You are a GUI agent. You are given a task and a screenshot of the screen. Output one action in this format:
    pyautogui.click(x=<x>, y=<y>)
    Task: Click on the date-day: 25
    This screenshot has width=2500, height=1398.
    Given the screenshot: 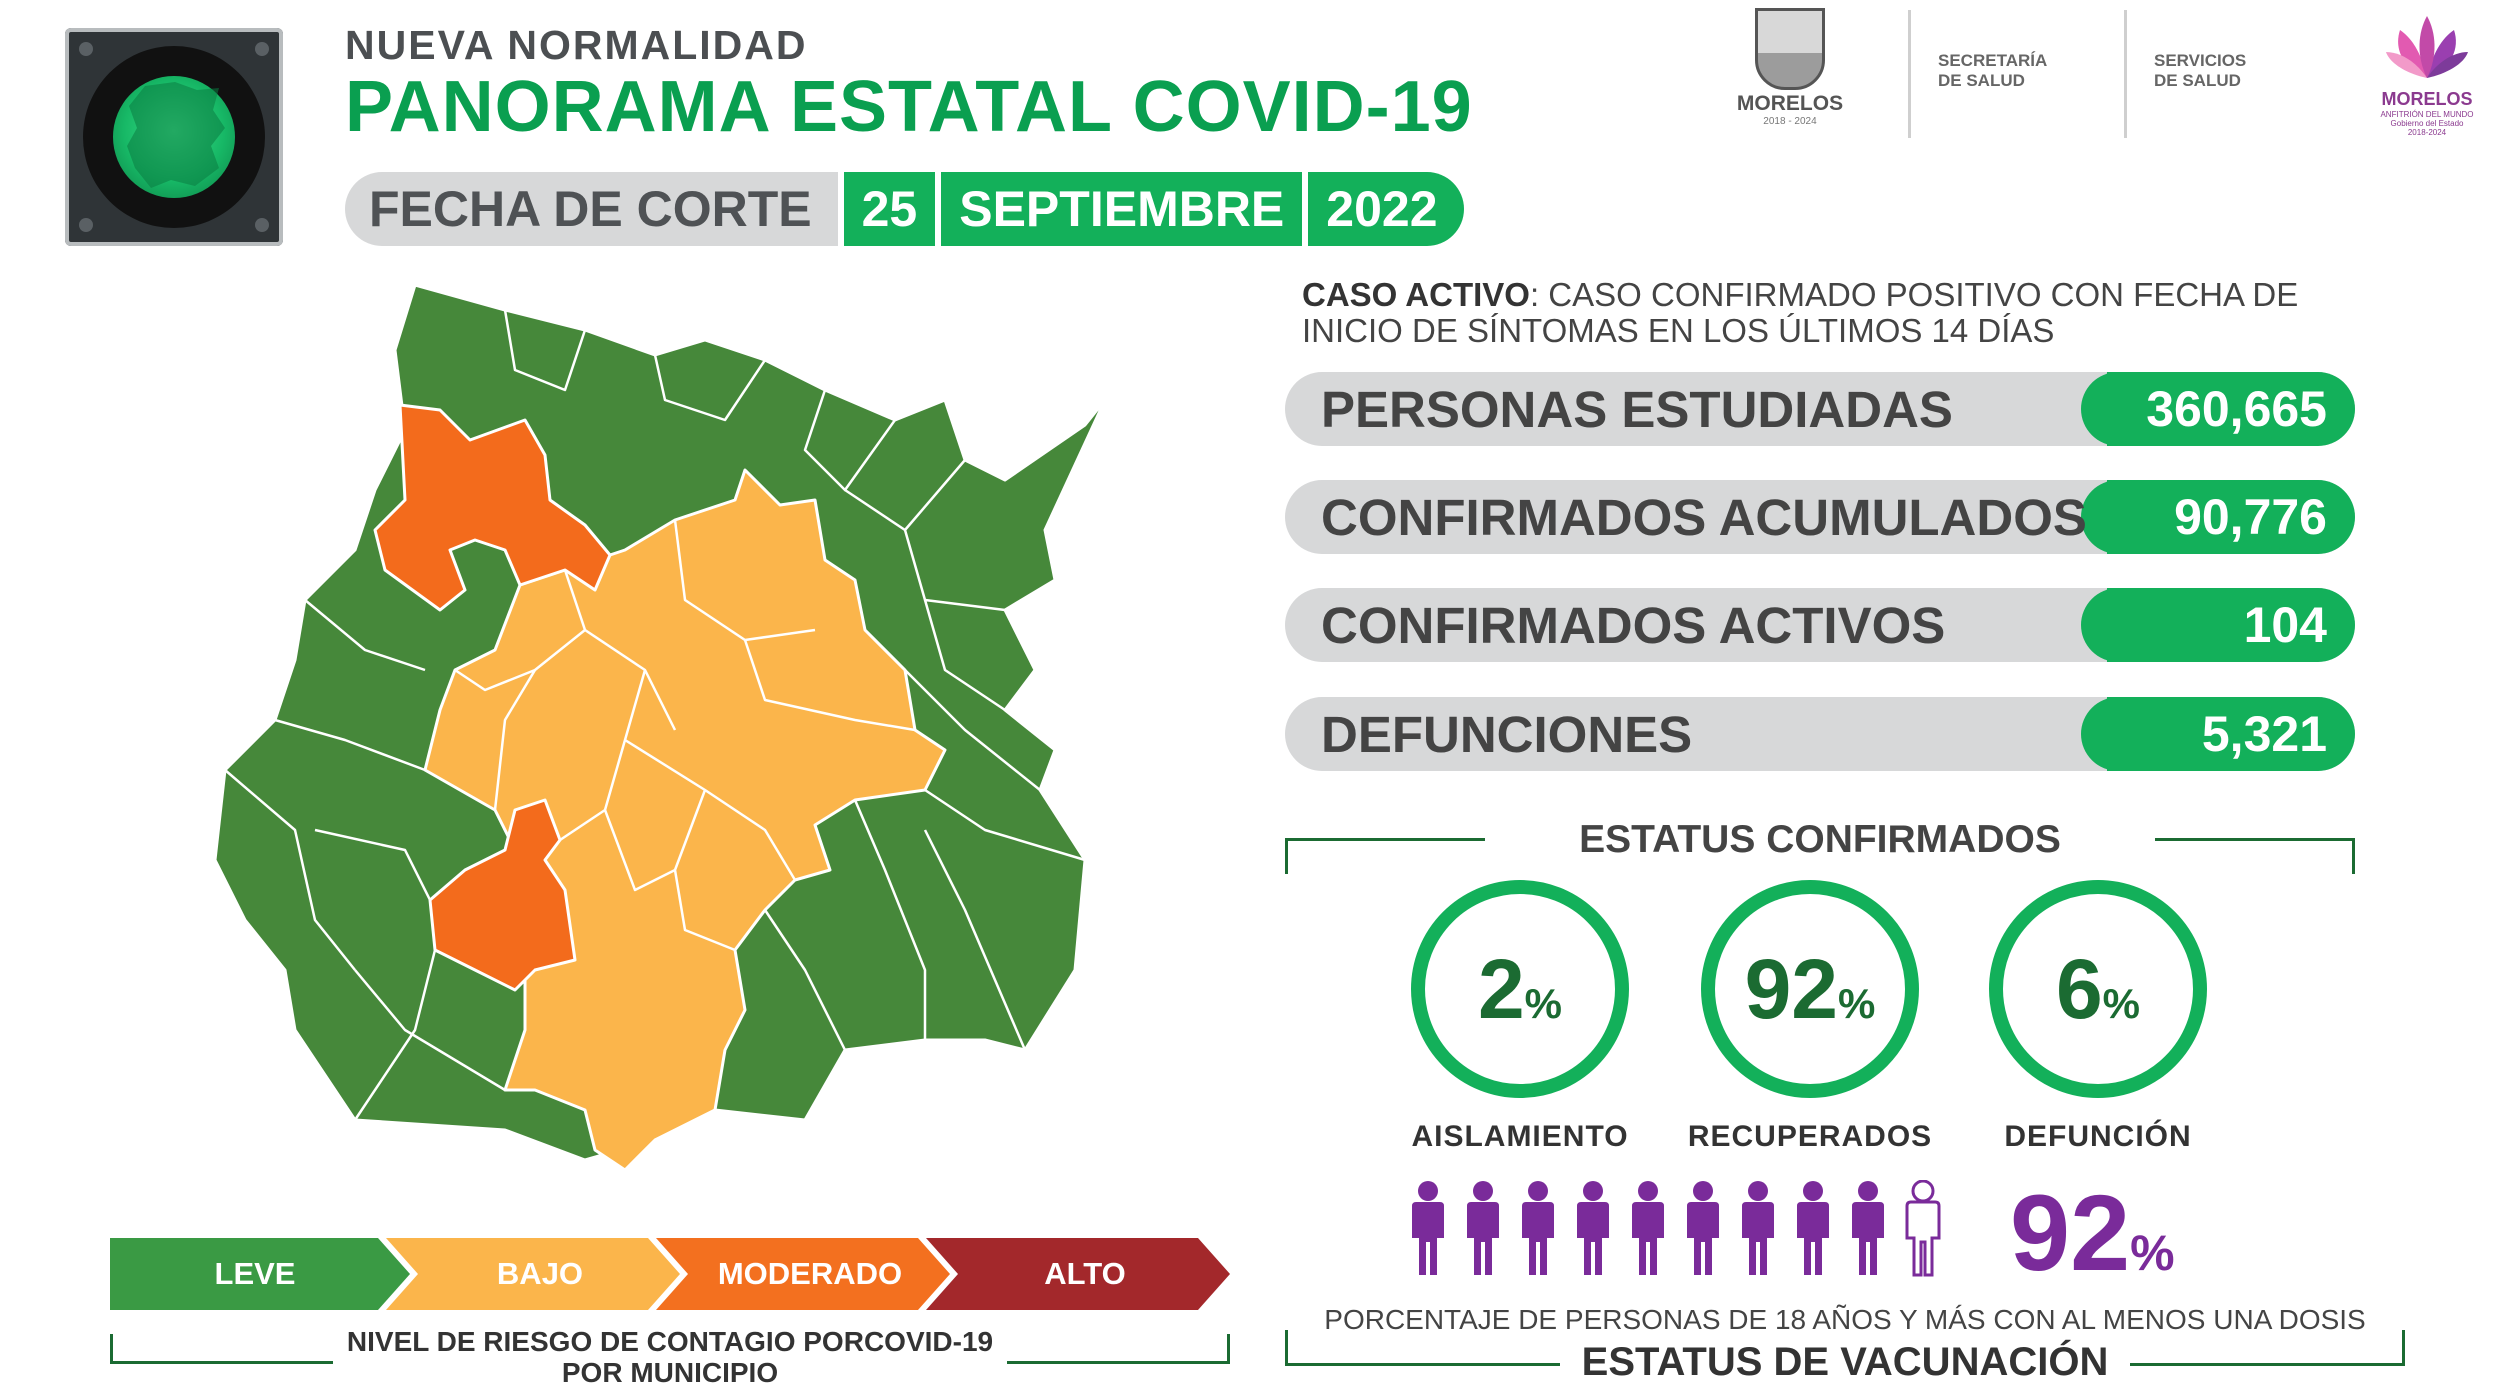 What is the action you would take?
    pyautogui.click(x=889, y=209)
    